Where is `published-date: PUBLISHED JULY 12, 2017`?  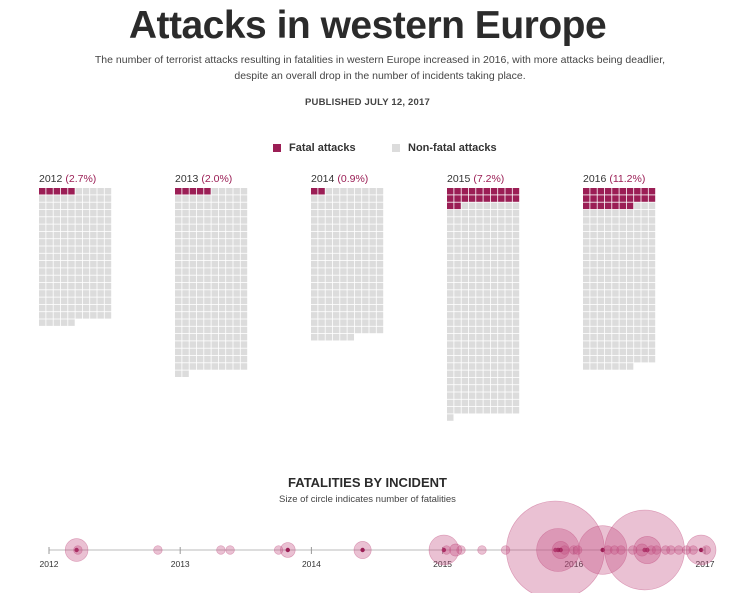 published-date: PUBLISHED JULY 12, 2017 is located at coordinates (367, 102).